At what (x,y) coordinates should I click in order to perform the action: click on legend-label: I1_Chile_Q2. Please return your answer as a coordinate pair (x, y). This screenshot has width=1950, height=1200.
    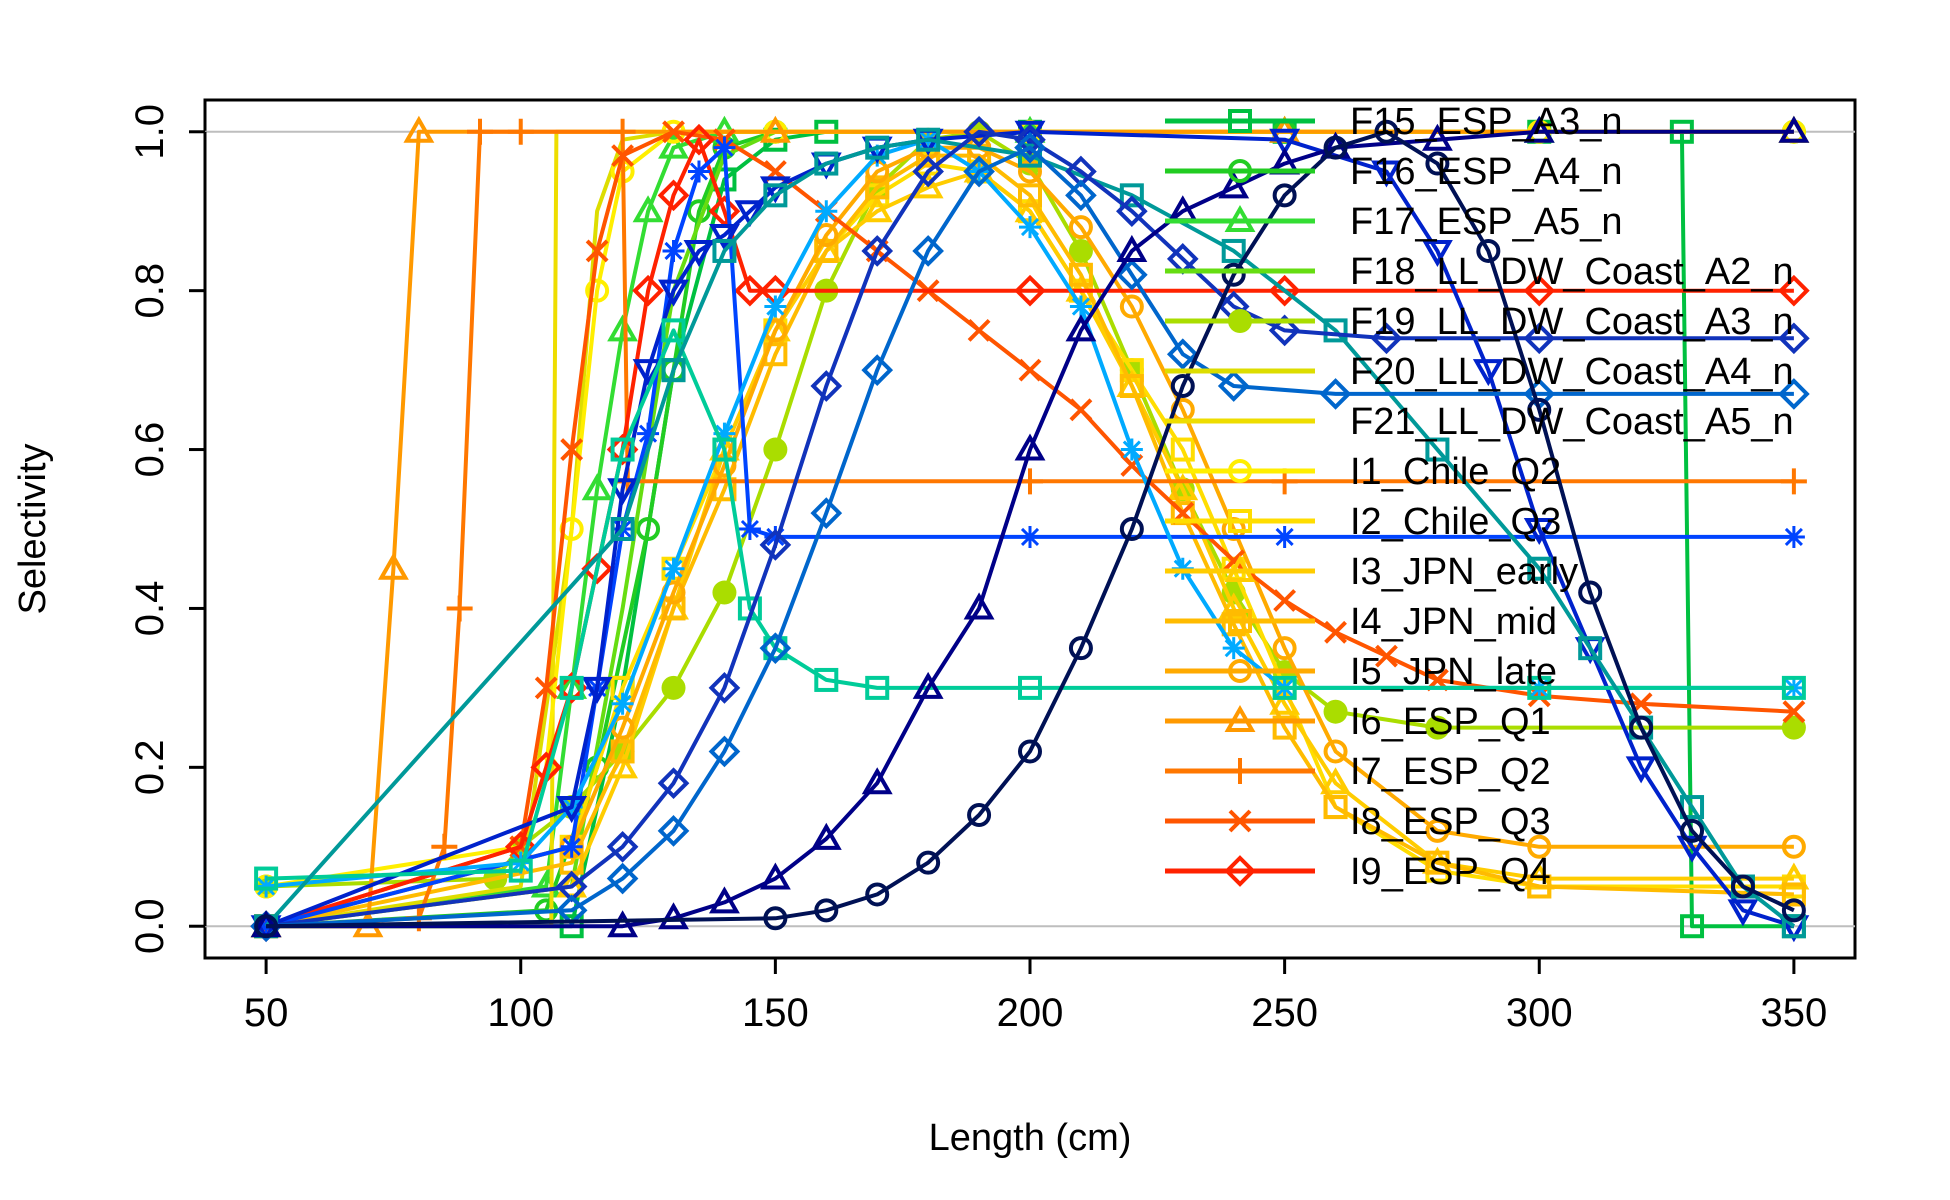
    Looking at the image, I should click on (1455, 472).